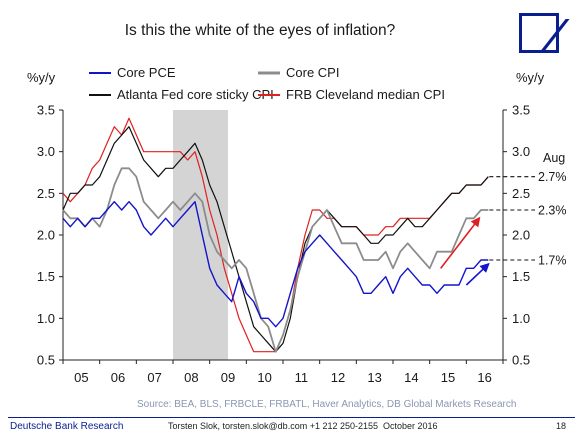 This screenshot has height=446, width=583. I want to click on x-tick-label: 13, so click(374, 377).